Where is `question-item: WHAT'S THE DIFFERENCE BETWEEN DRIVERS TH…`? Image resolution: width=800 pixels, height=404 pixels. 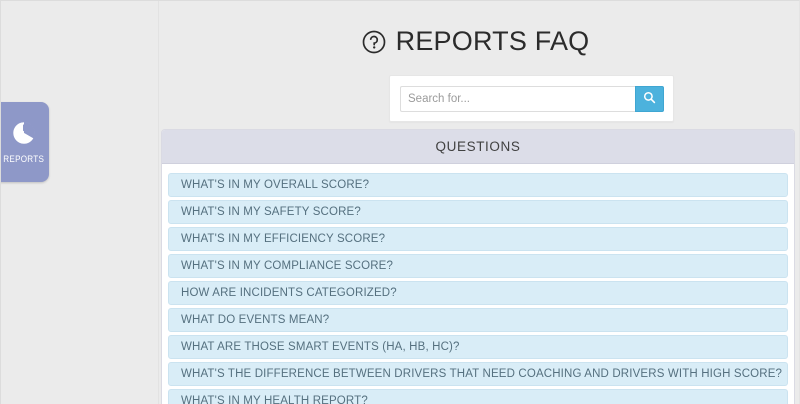
question-item: WHAT'S THE DIFFERENCE BETWEEN DRIVERS TH… is located at coordinates (478, 374).